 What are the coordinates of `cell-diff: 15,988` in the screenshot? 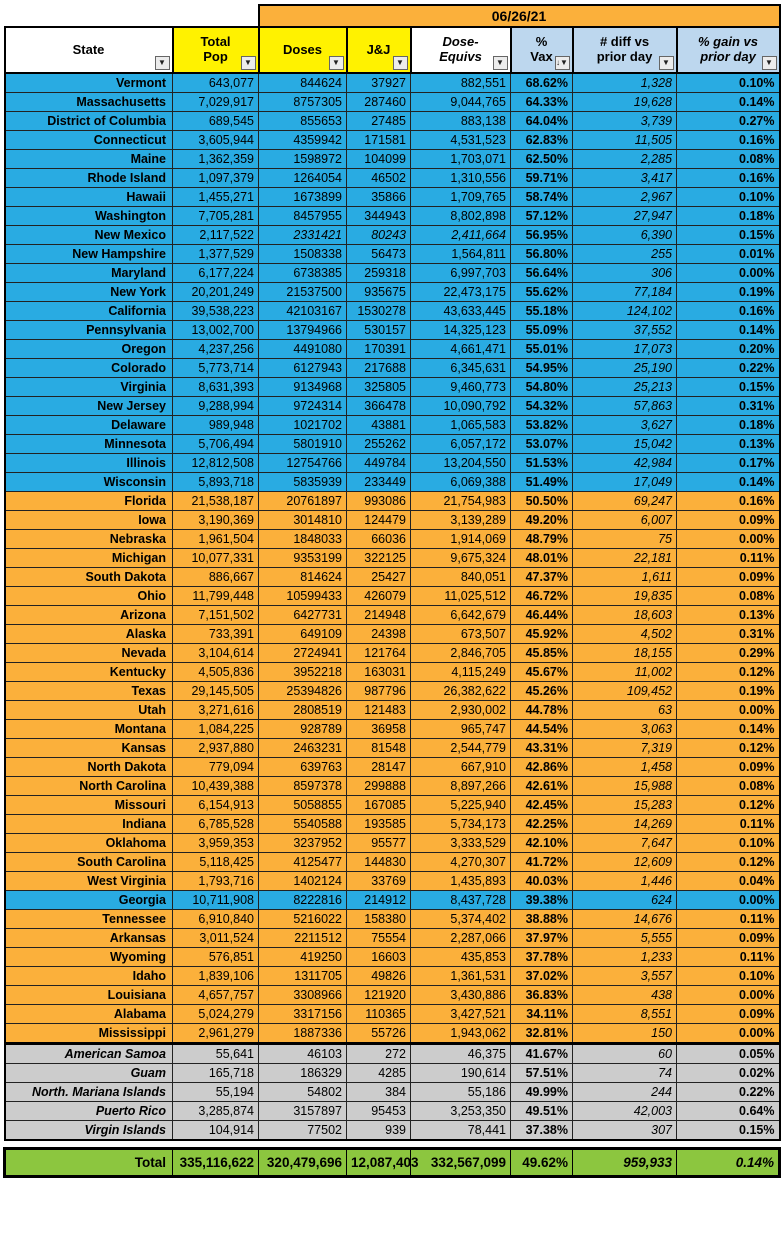 It's located at (624, 786).